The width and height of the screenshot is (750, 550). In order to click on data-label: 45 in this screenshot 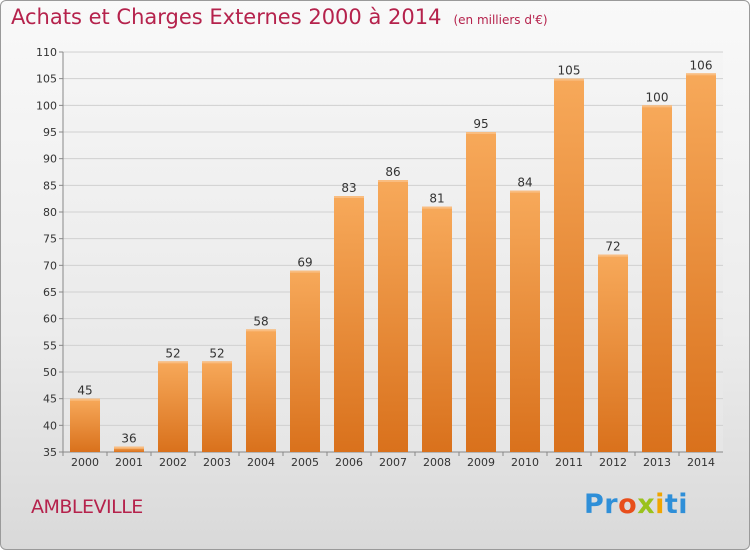, I will do `click(84, 391)`.